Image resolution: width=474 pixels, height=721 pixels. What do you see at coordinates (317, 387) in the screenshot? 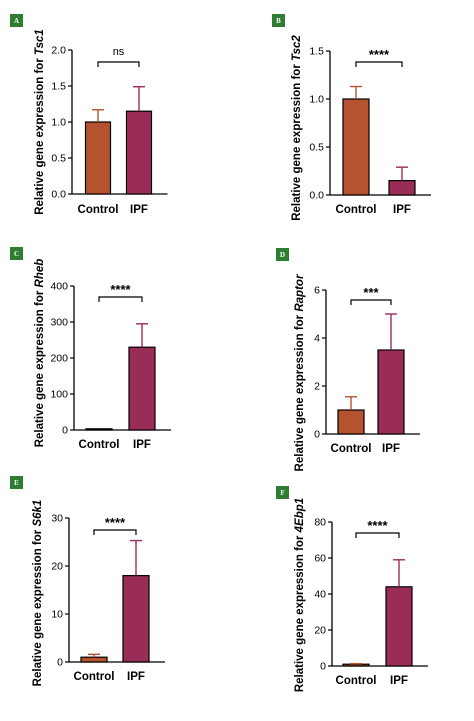
I see `y-tick-label: 2` at bounding box center [317, 387].